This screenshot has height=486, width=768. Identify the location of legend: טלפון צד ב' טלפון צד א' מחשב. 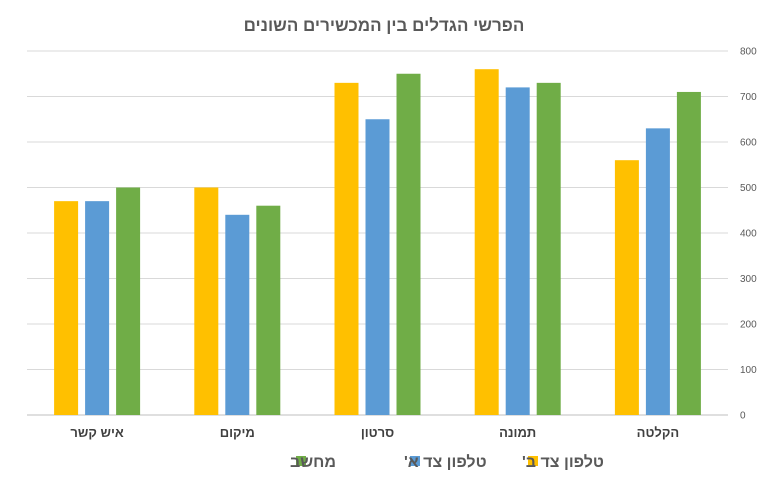
(447, 462).